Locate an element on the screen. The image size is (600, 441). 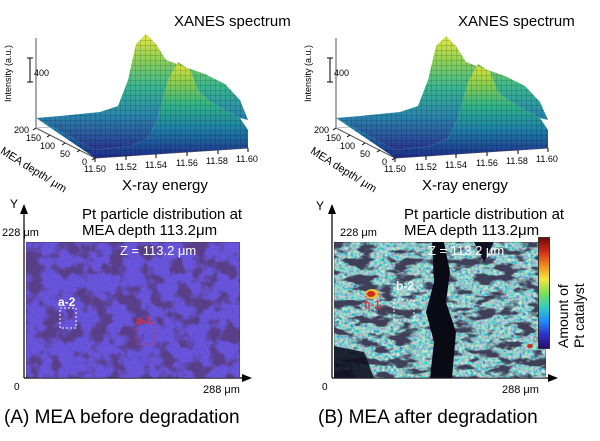
region-a2-box is located at coordinates (68, 318).